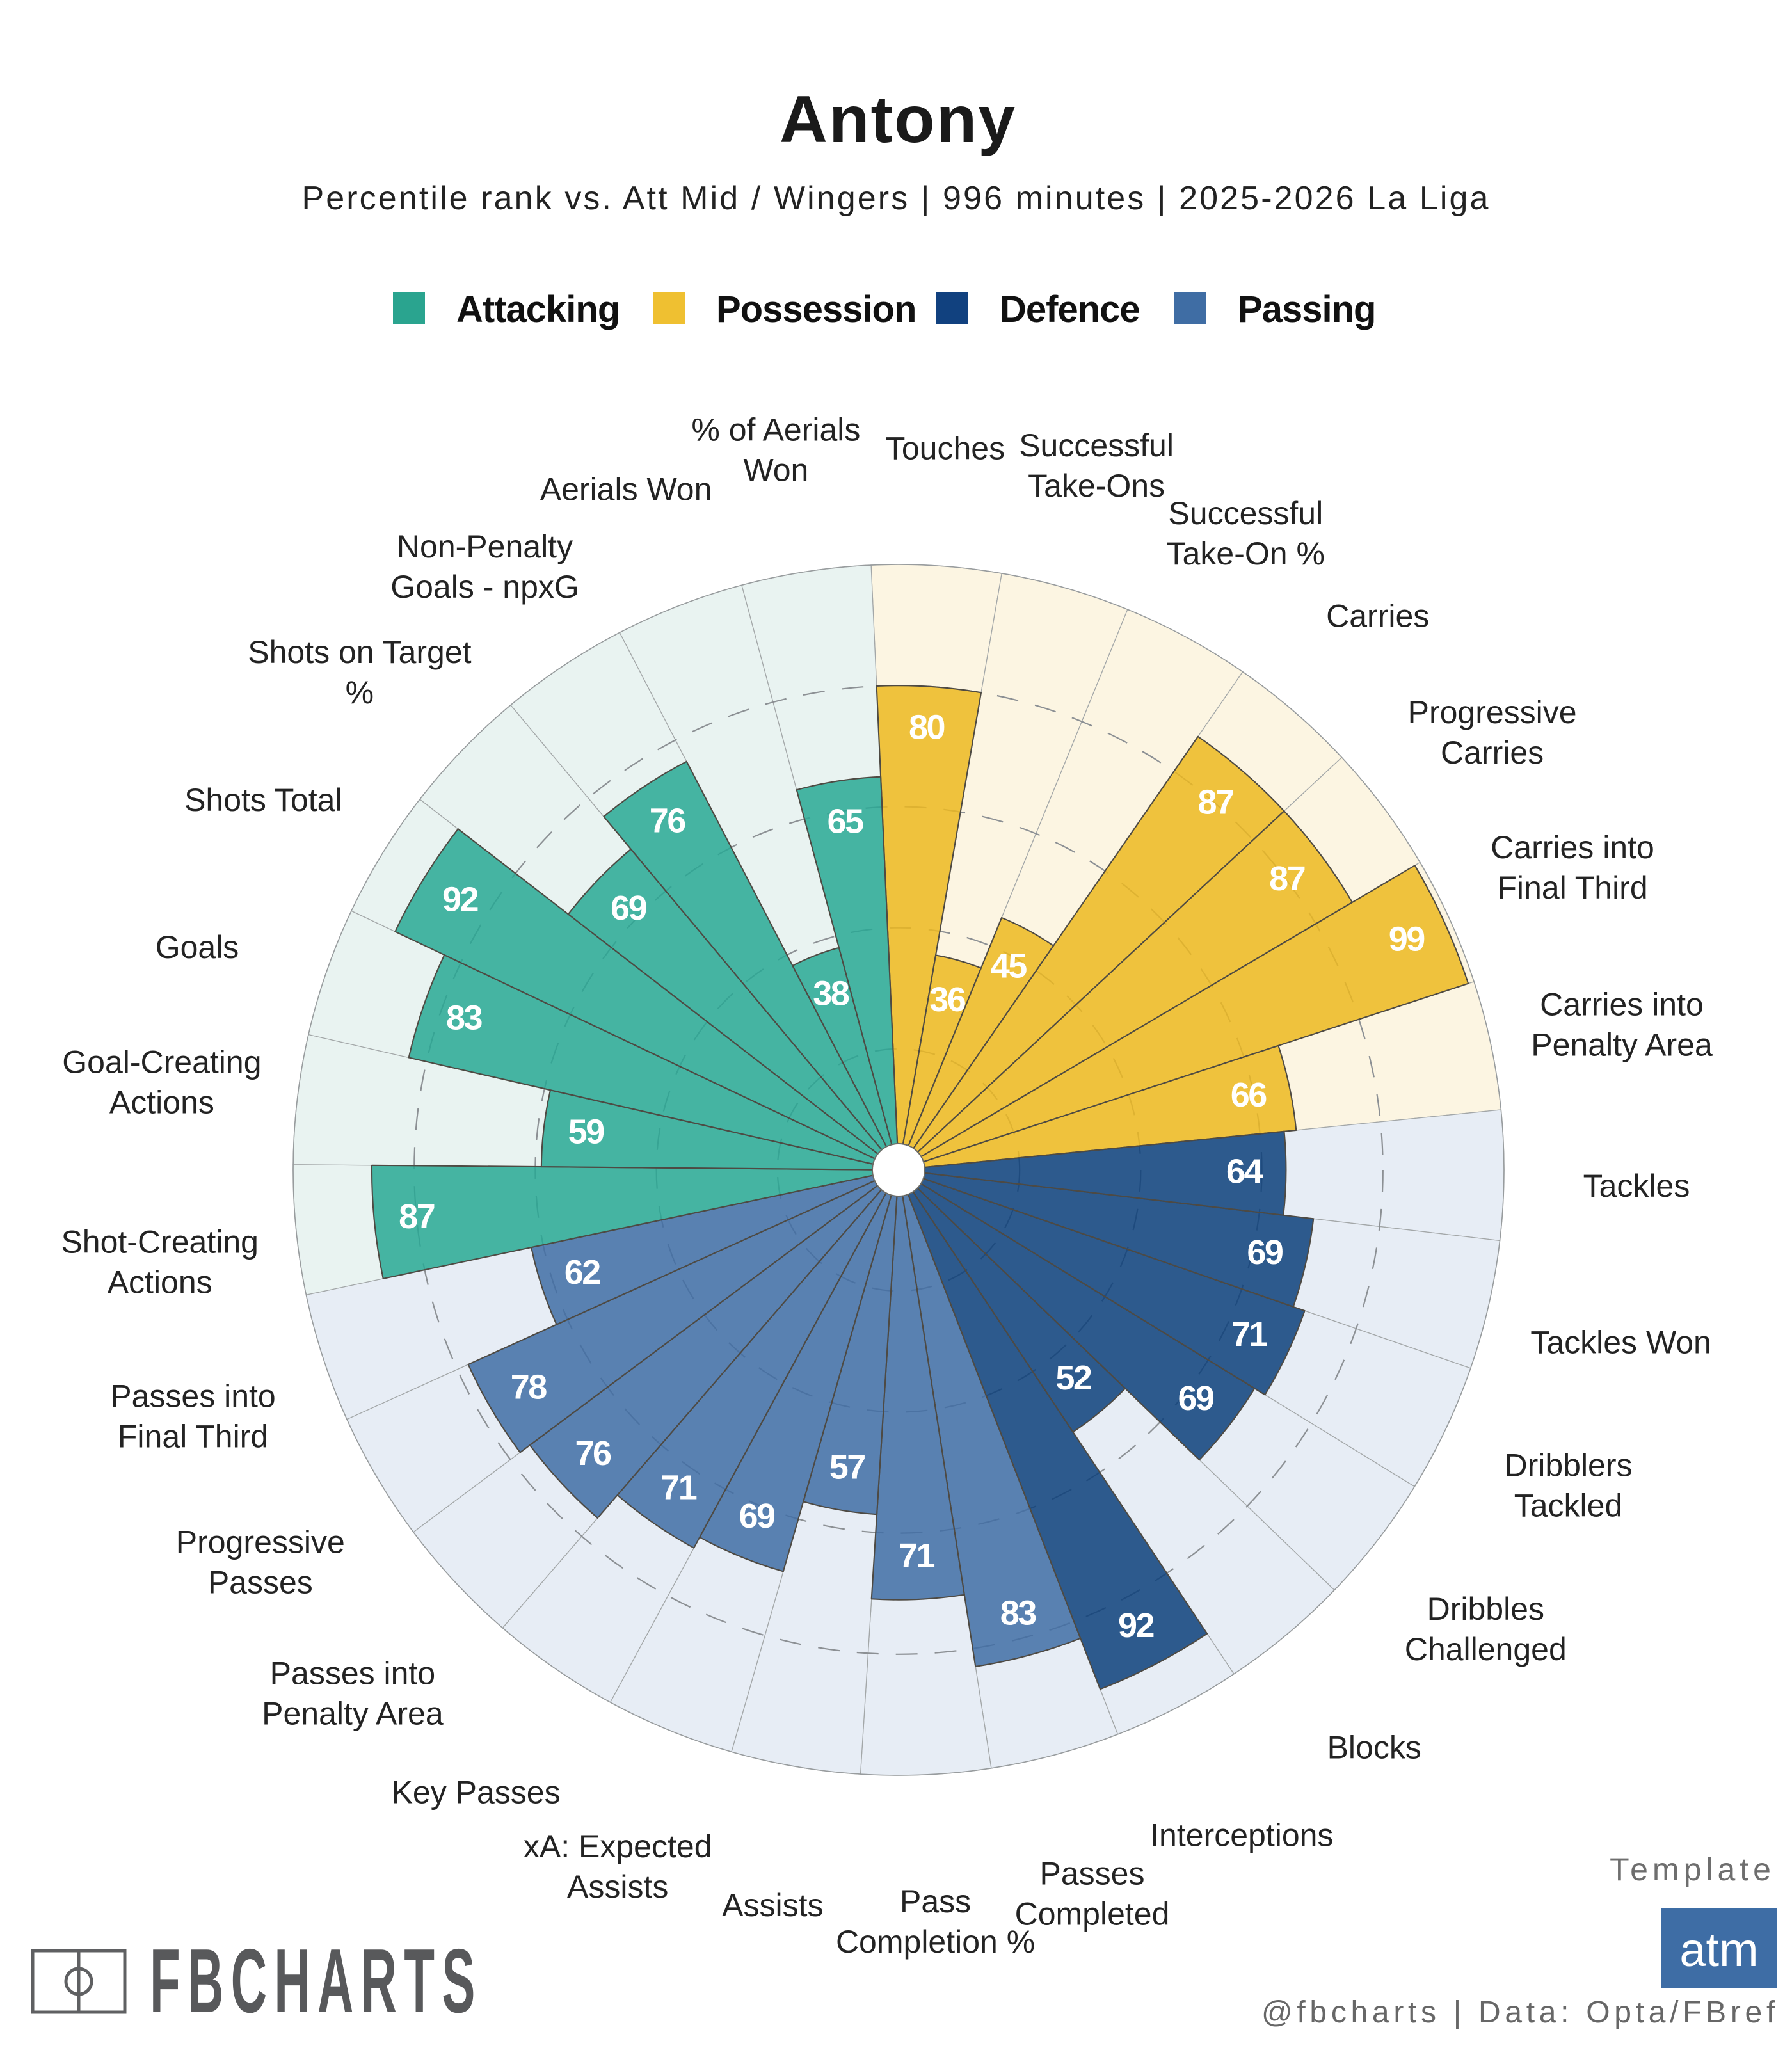  What do you see at coordinates (1692, 1869) in the screenshot?
I see `svg-text: Template` at bounding box center [1692, 1869].